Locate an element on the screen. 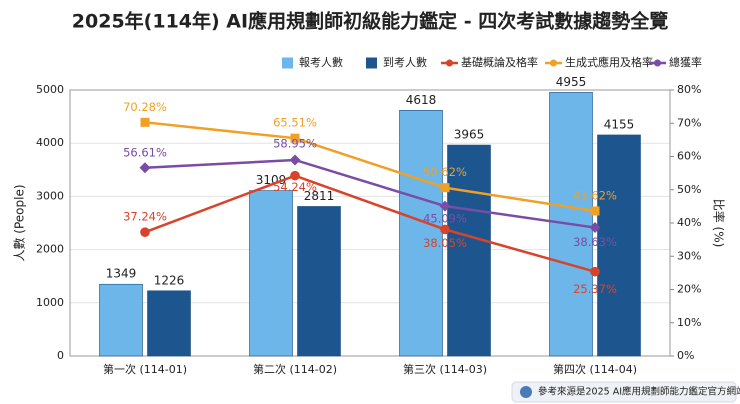 Image resolution: width=740 pixels, height=404 pixels. line-value-label: 50.62% is located at coordinates (445, 172).